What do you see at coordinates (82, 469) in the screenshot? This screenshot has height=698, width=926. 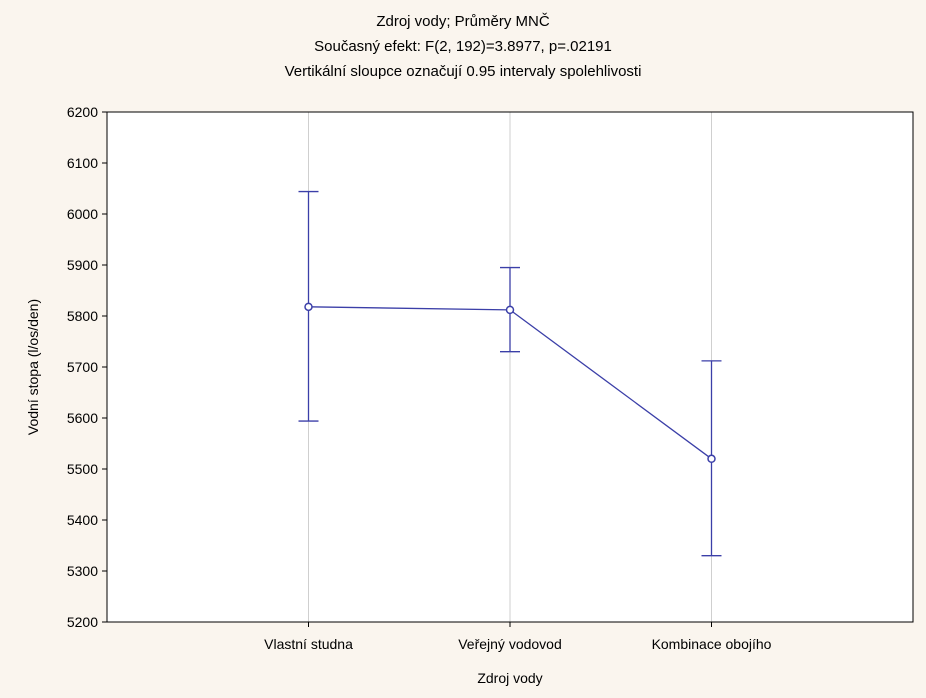 I see `y-tick-label: 5500` at bounding box center [82, 469].